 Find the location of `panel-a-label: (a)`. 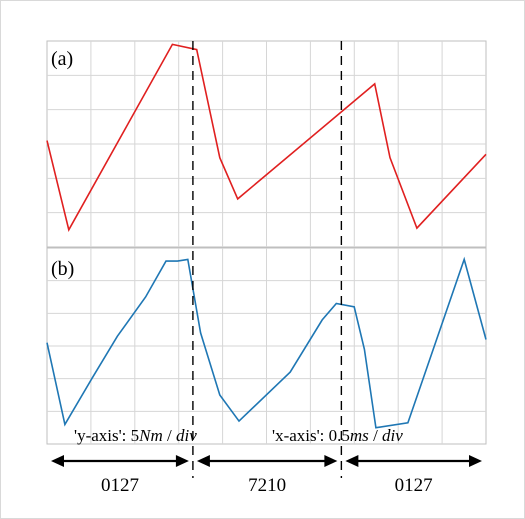

panel-a-label: (a) is located at coordinates (62, 59).